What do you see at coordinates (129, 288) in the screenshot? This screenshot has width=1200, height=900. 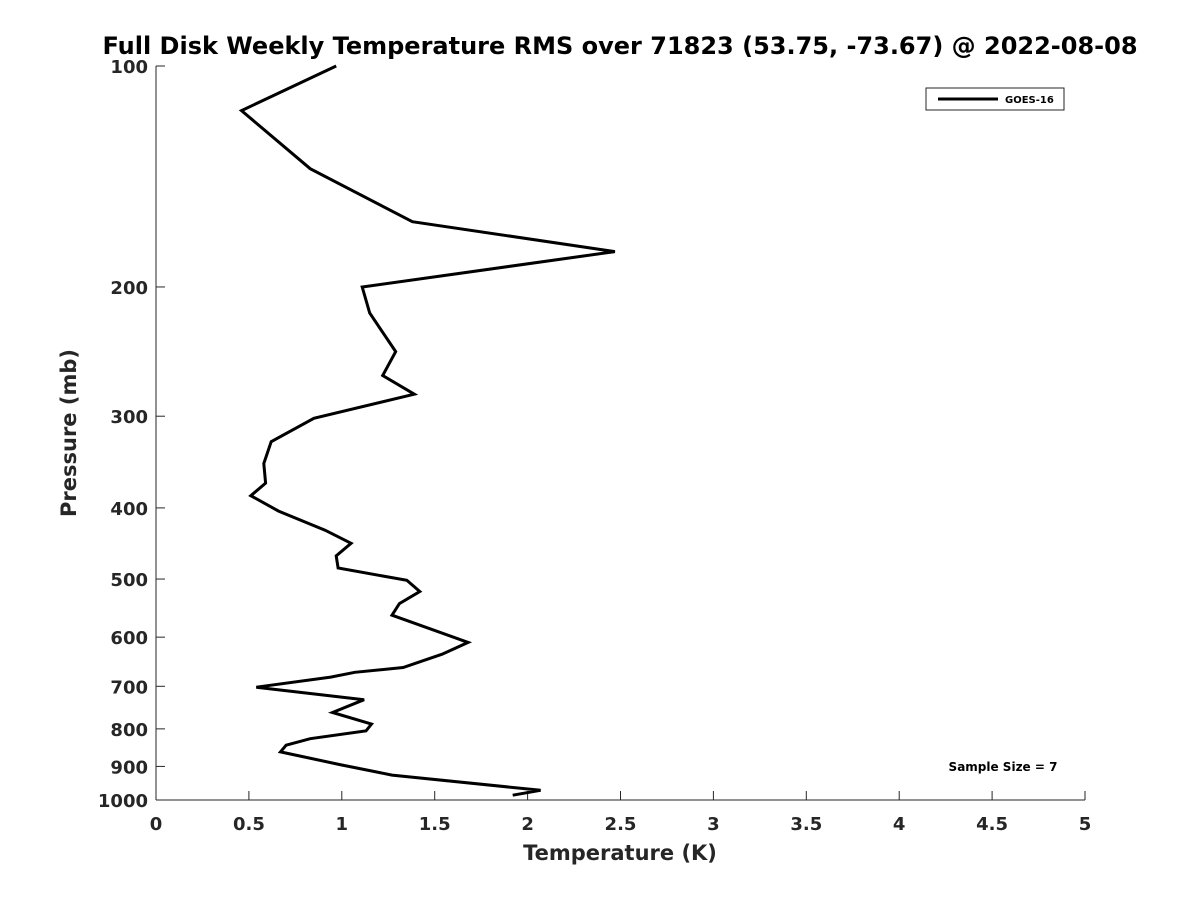 I see `y-tick-label: 200` at bounding box center [129, 288].